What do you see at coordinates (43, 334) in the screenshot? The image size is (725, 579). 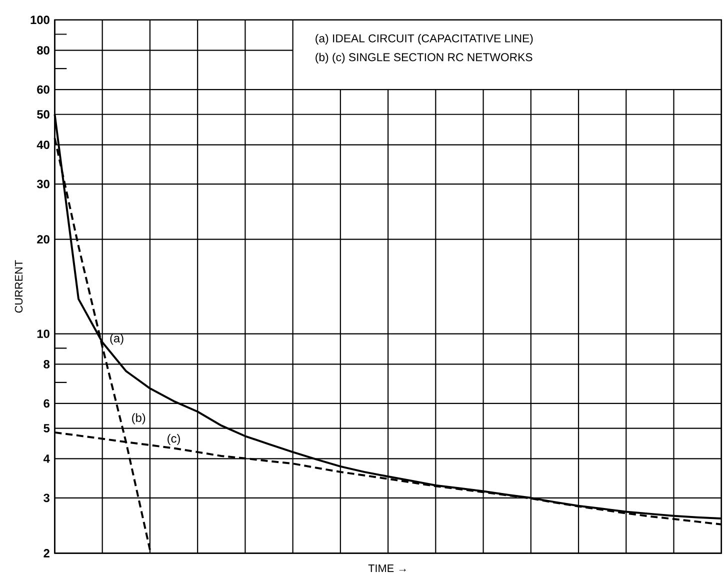 I see `y-tick-label: 10` at bounding box center [43, 334].